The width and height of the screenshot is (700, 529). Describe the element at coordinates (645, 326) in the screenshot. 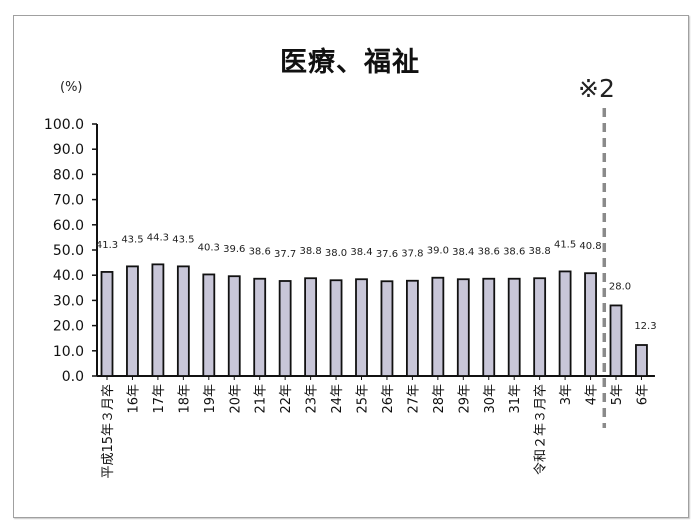

I see `value-label: 12.3` at that location.